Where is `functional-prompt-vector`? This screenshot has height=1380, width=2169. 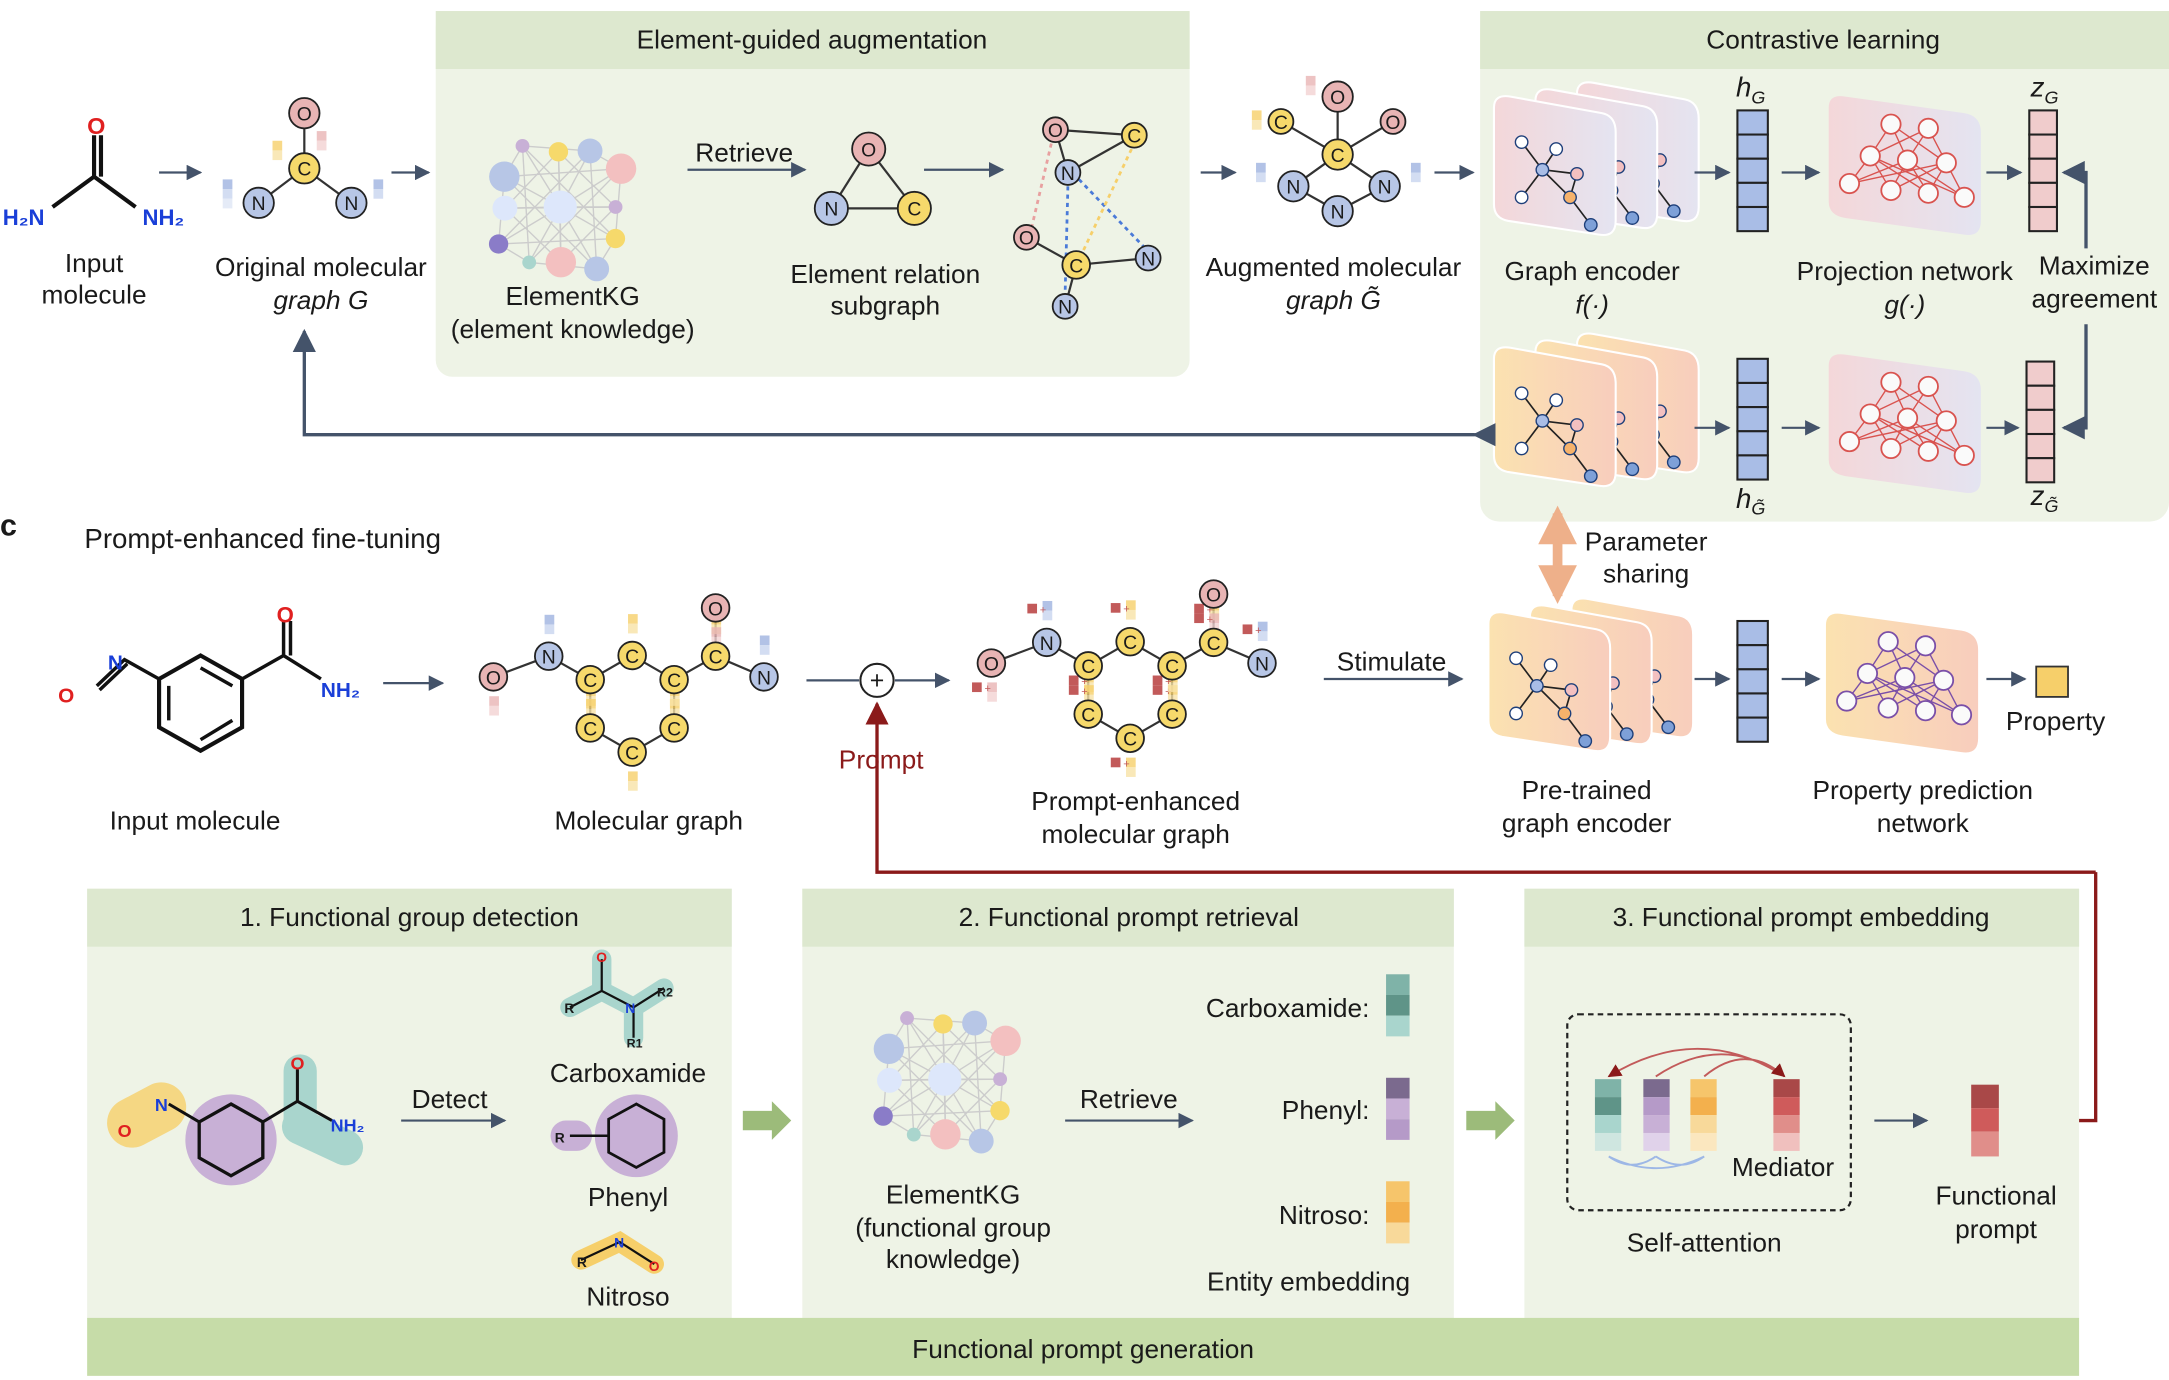
functional-prompt-vector is located at coordinates (1985, 1120).